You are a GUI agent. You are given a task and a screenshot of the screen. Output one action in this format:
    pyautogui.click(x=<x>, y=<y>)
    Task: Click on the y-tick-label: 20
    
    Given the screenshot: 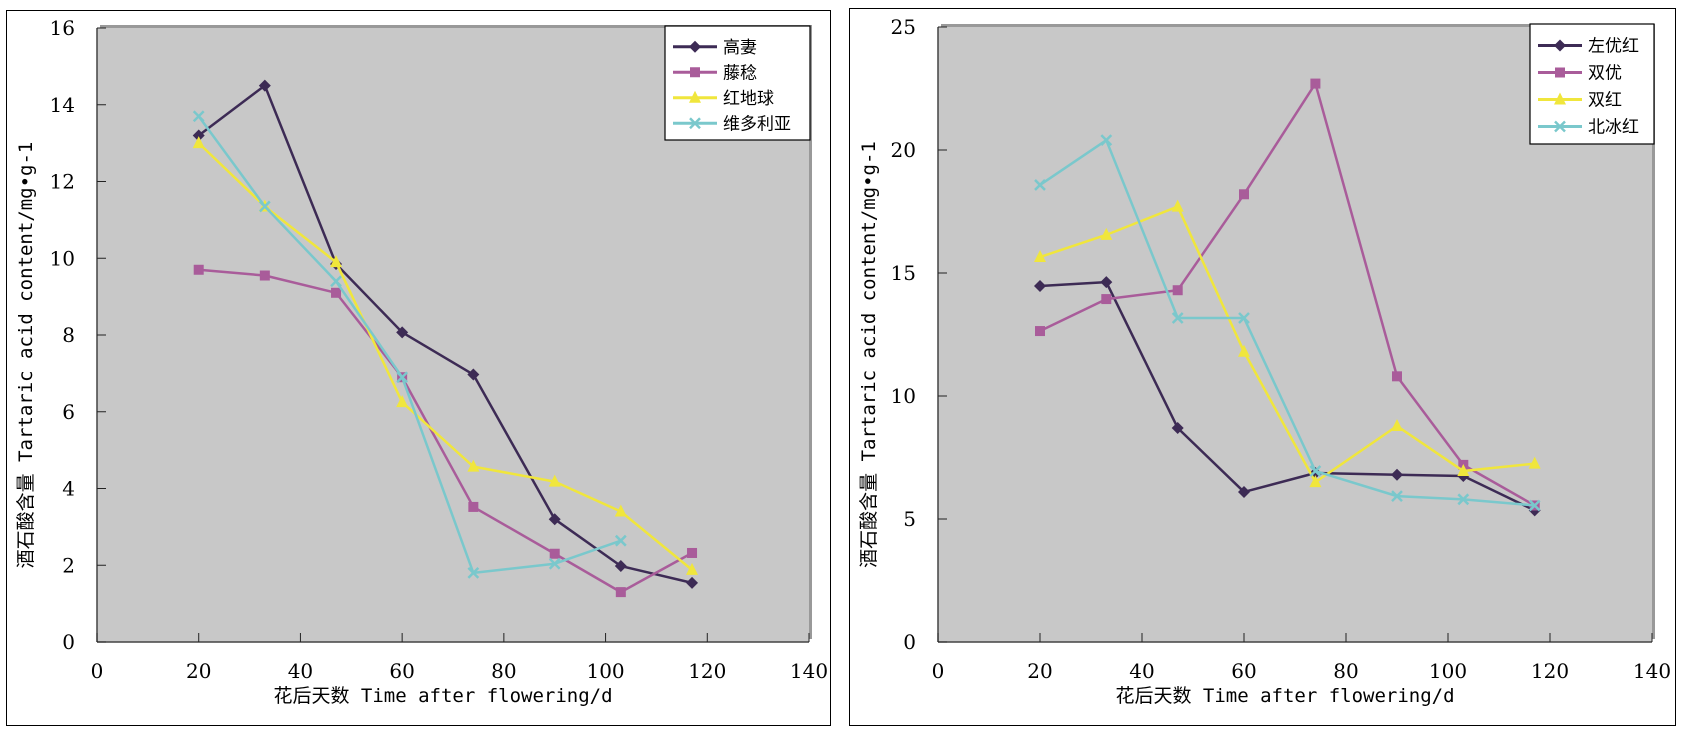 What is the action you would take?
    pyautogui.click(x=903, y=150)
    